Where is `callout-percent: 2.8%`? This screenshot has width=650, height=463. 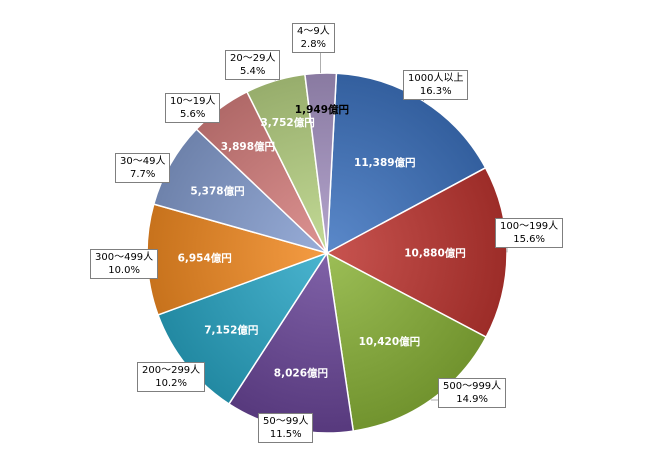
callout-percent: 2.8% is located at coordinates (313, 44).